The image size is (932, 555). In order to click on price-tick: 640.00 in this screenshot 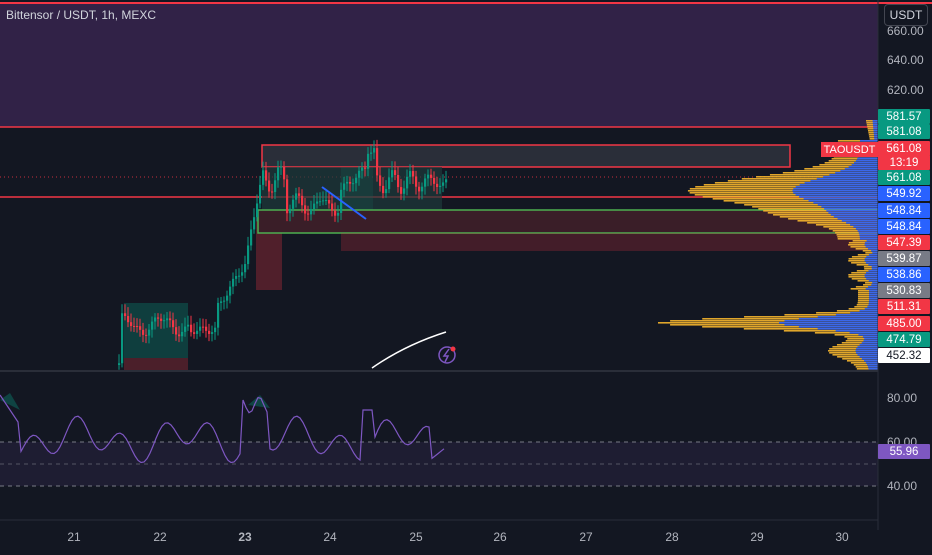, I will do `click(905, 60)`.